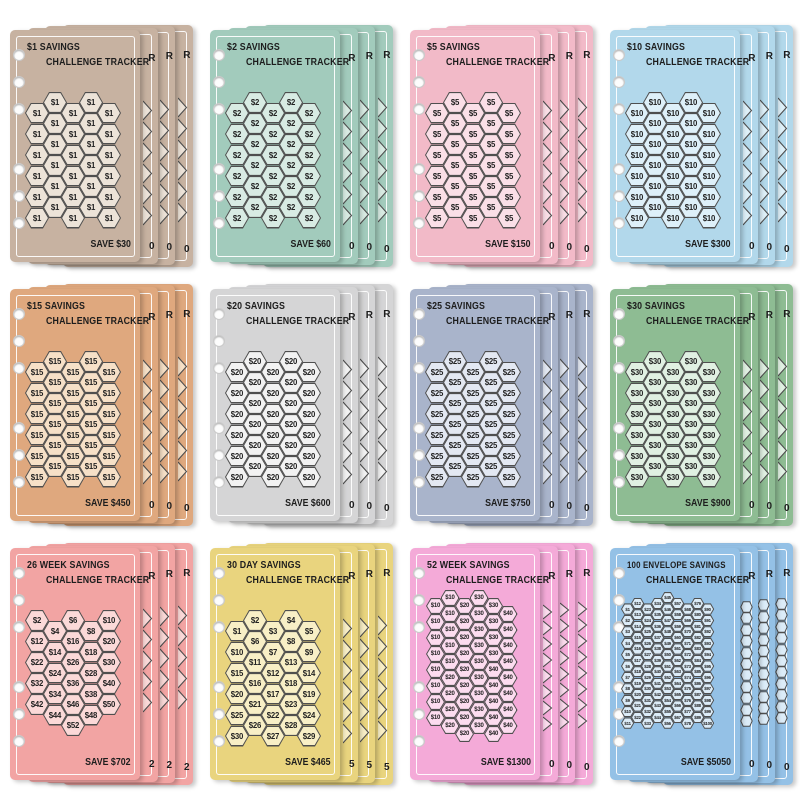 The image size is (800, 800). Describe the element at coordinates (291, 144) in the screenshot. I see `hex-label: $2` at that location.